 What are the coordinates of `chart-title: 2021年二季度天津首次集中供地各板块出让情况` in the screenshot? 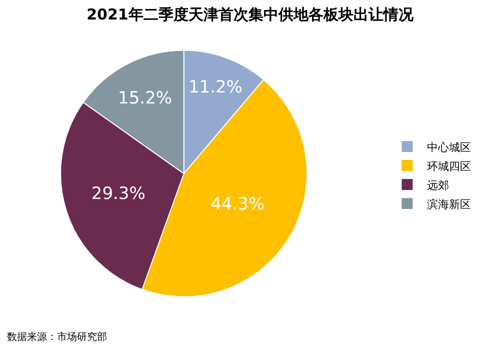 It's located at (250, 14).